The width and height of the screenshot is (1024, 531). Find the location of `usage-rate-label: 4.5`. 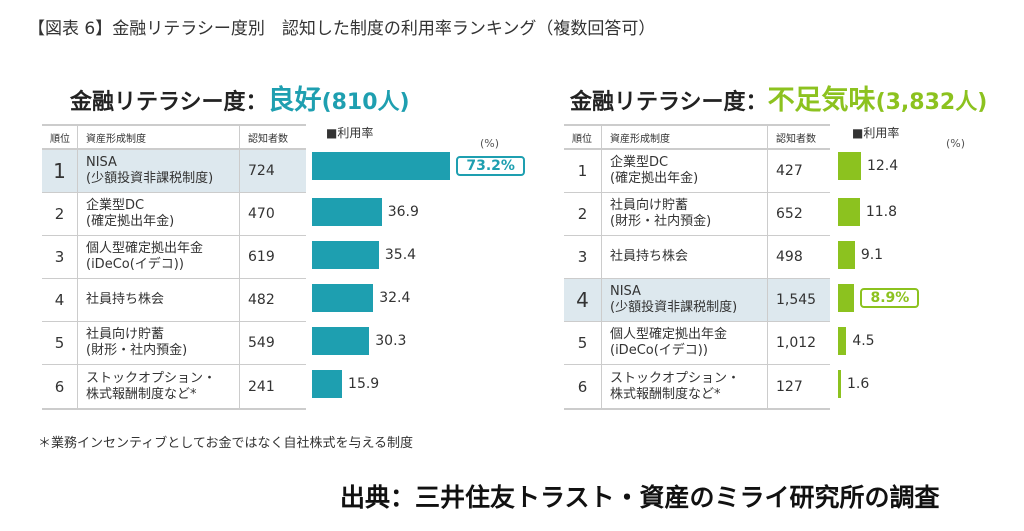

usage-rate-label: 4.5 is located at coordinates (863, 341).